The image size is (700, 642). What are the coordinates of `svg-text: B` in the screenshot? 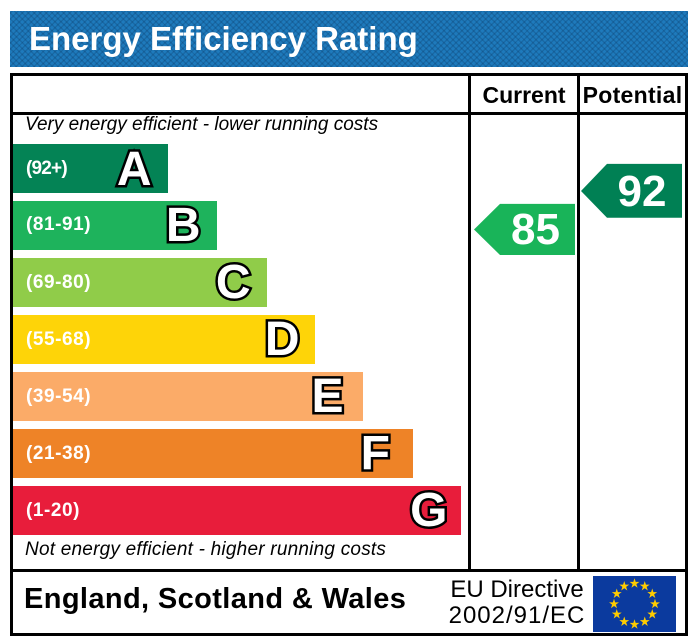 It's located at (183, 225).